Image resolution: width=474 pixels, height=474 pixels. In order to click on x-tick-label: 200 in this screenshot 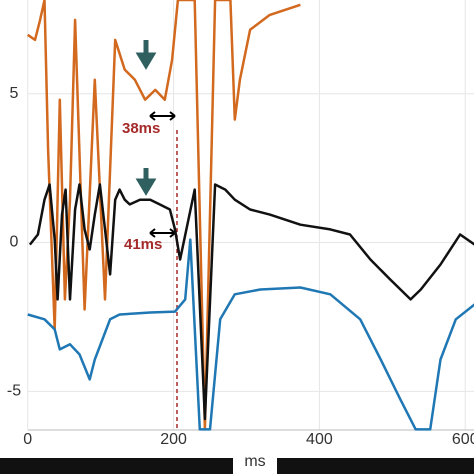, I will do `click(173, 439)`.